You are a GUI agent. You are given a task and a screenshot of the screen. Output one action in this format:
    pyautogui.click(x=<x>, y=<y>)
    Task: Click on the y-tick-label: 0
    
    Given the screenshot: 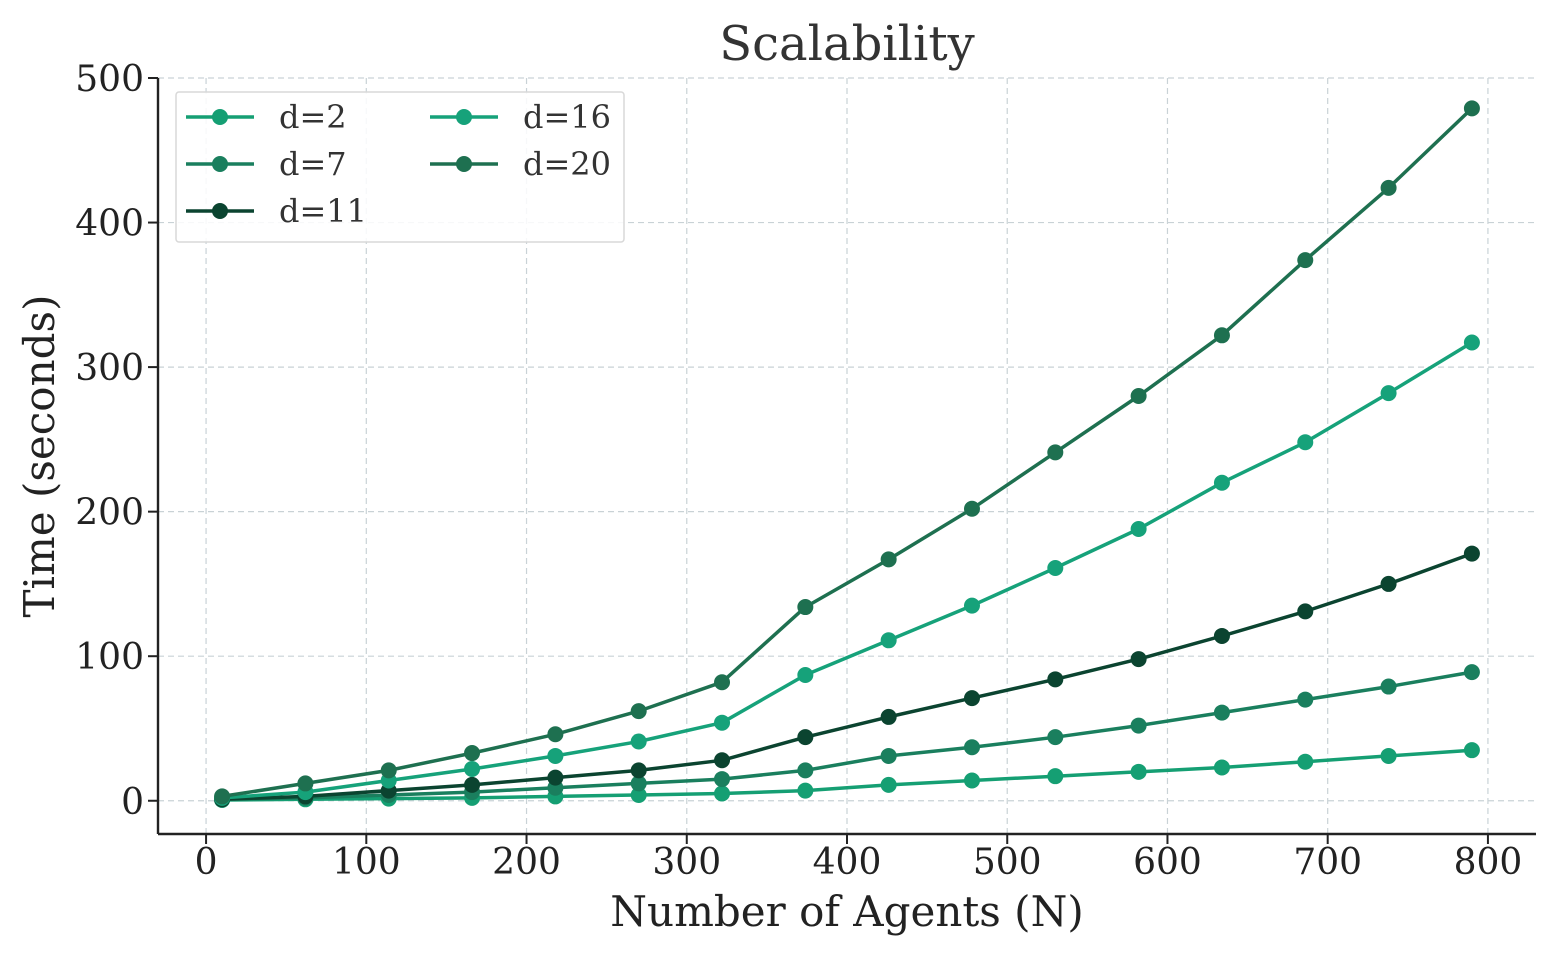 What is the action you would take?
    pyautogui.click(x=132, y=802)
    